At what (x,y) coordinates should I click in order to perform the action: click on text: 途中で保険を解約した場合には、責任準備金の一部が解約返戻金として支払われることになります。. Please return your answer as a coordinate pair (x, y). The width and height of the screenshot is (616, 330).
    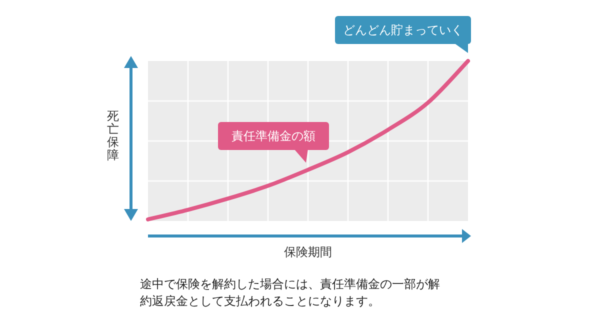
    Looking at the image, I should click on (290, 292).